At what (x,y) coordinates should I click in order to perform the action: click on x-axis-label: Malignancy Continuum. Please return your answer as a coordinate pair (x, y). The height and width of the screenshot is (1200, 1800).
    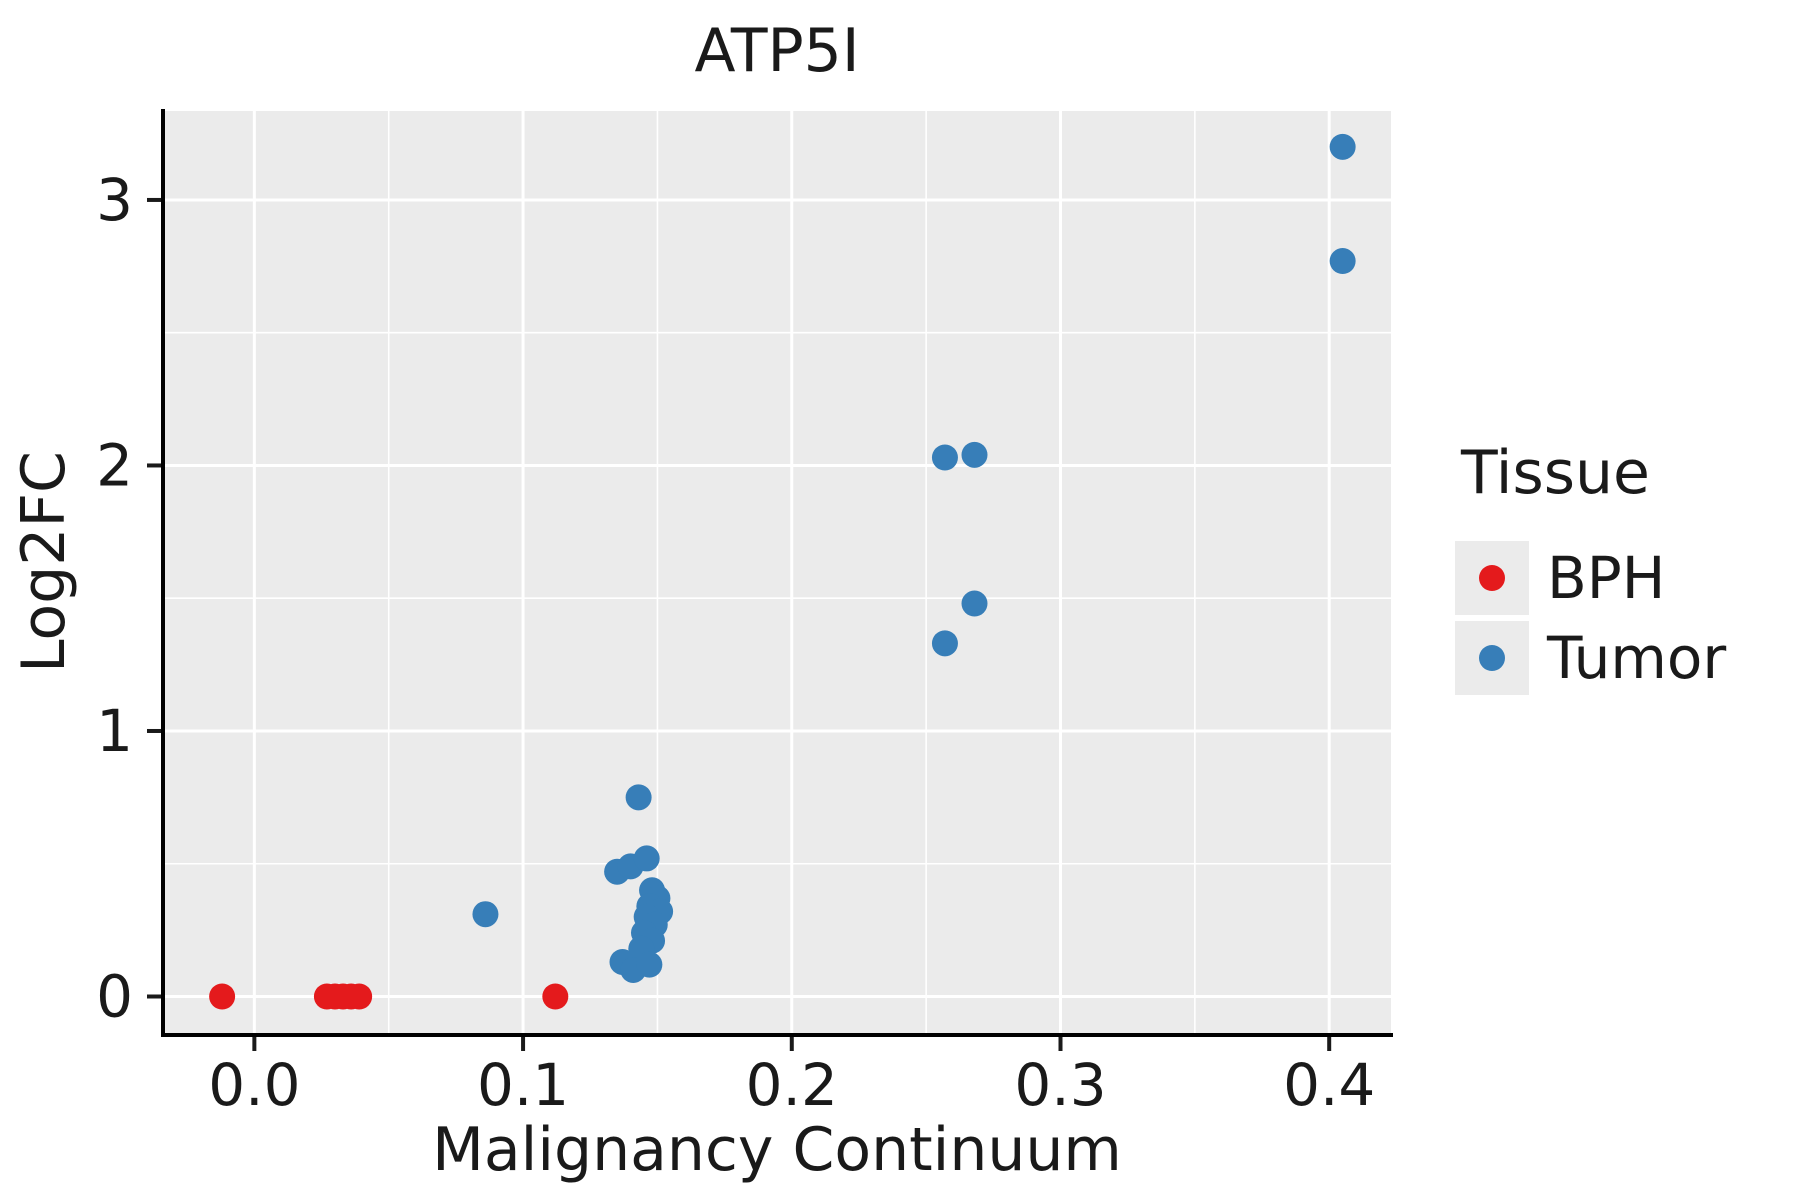
    Looking at the image, I should click on (777, 1150).